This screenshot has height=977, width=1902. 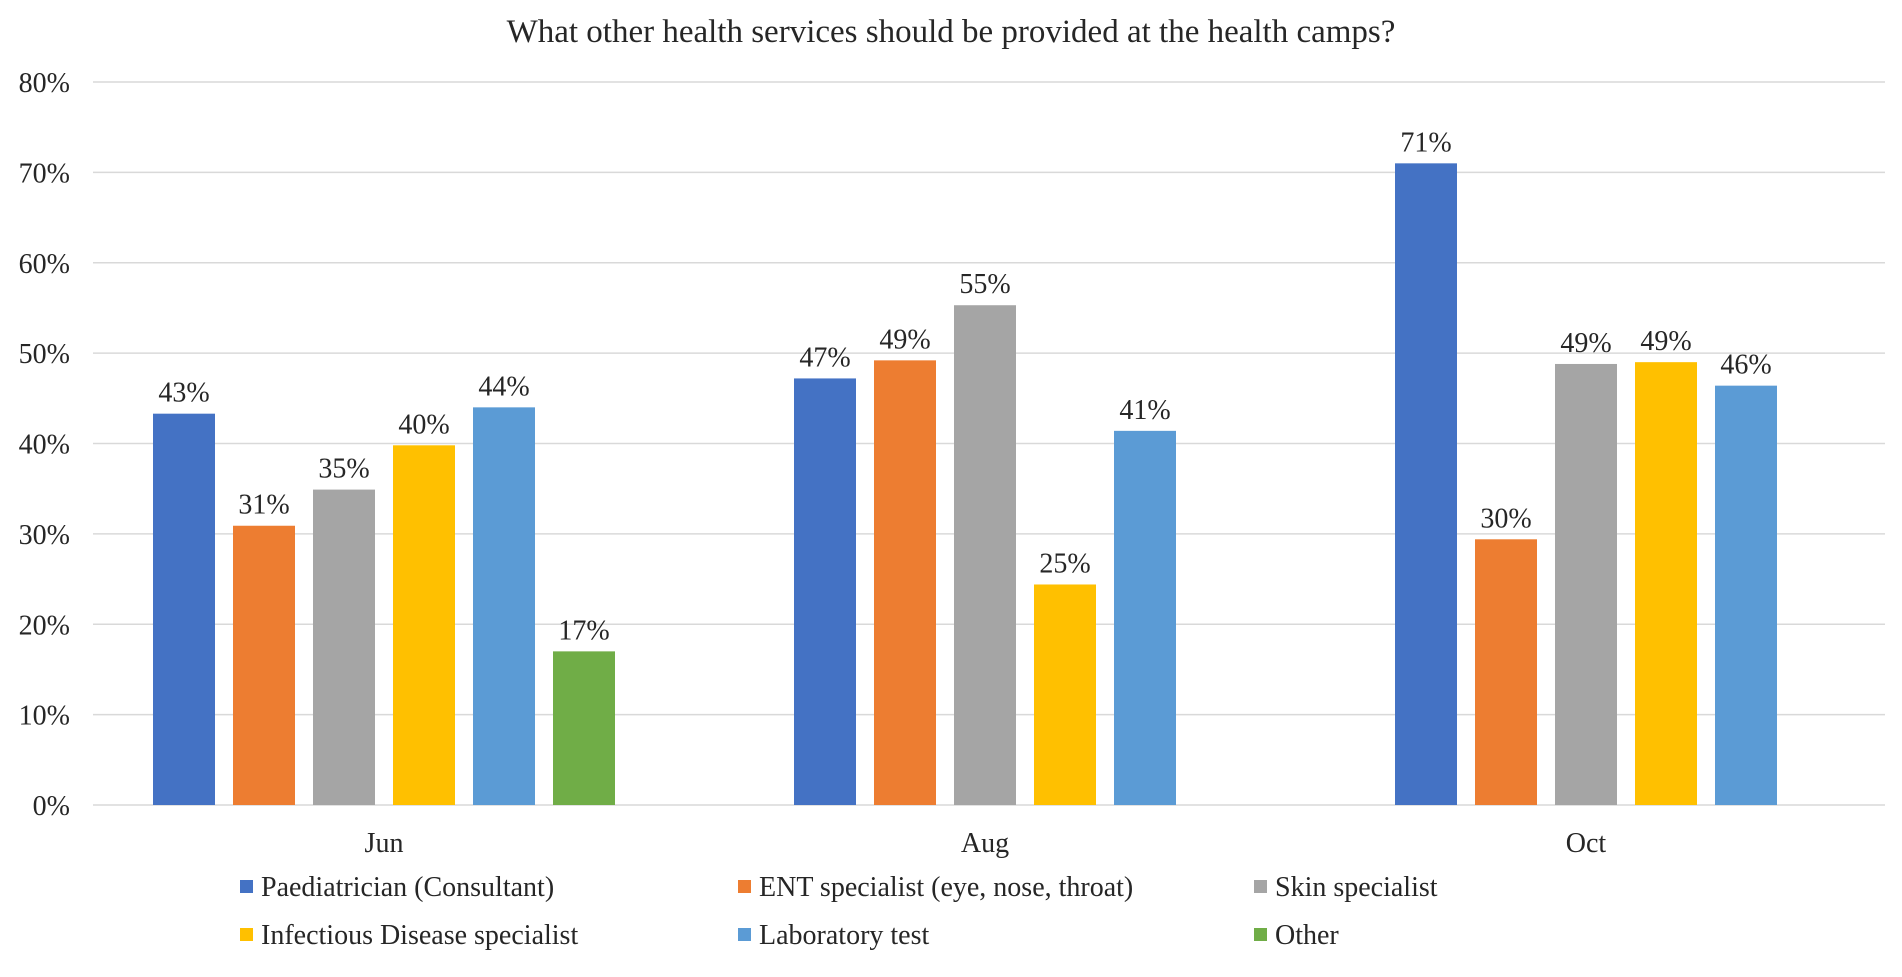 I want to click on data-label: 30%, so click(x=1505, y=518).